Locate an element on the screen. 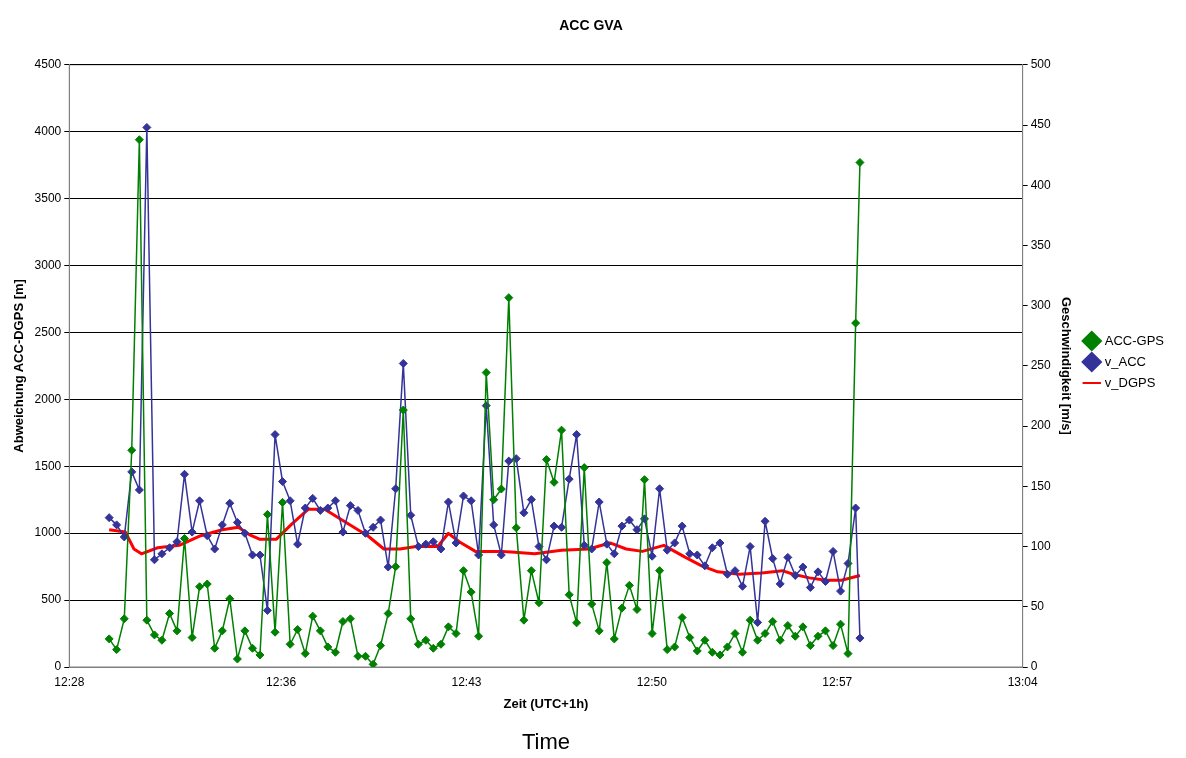 The width and height of the screenshot is (1186, 758). y-tick-label: 3500 is located at coordinates (48, 197).